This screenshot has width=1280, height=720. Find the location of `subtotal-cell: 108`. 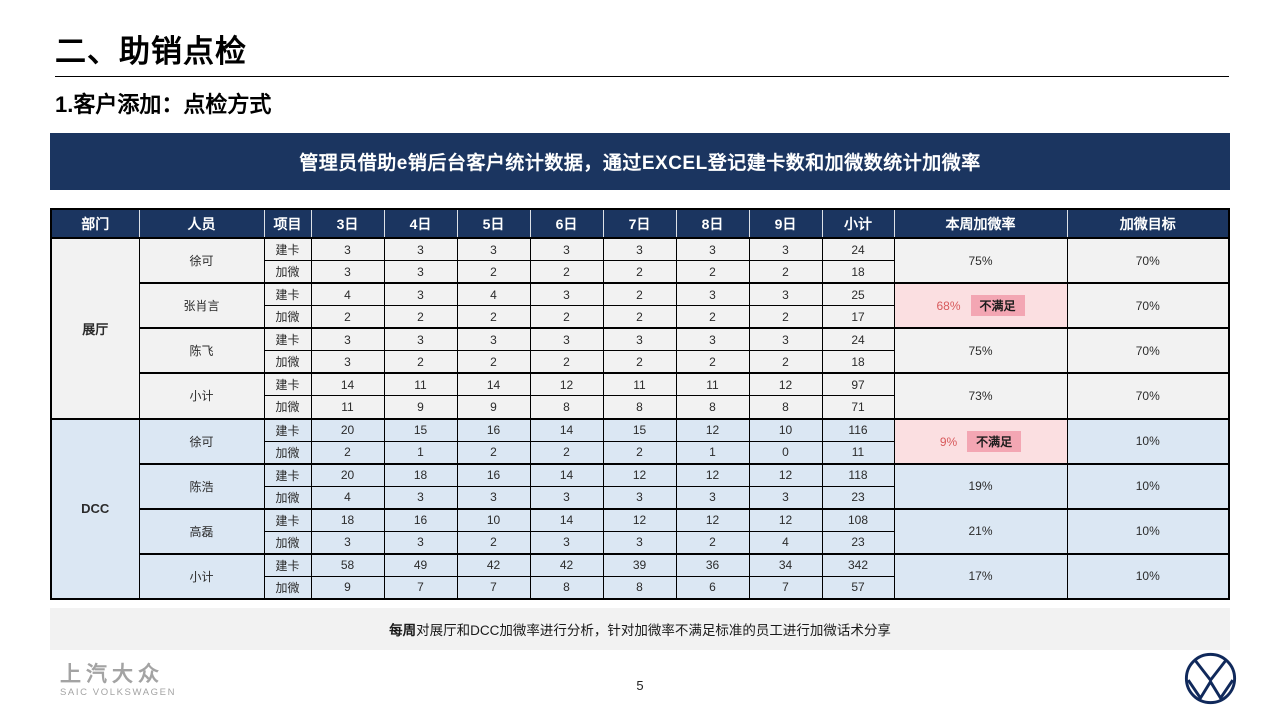

subtotal-cell: 108 is located at coordinates (858, 519).